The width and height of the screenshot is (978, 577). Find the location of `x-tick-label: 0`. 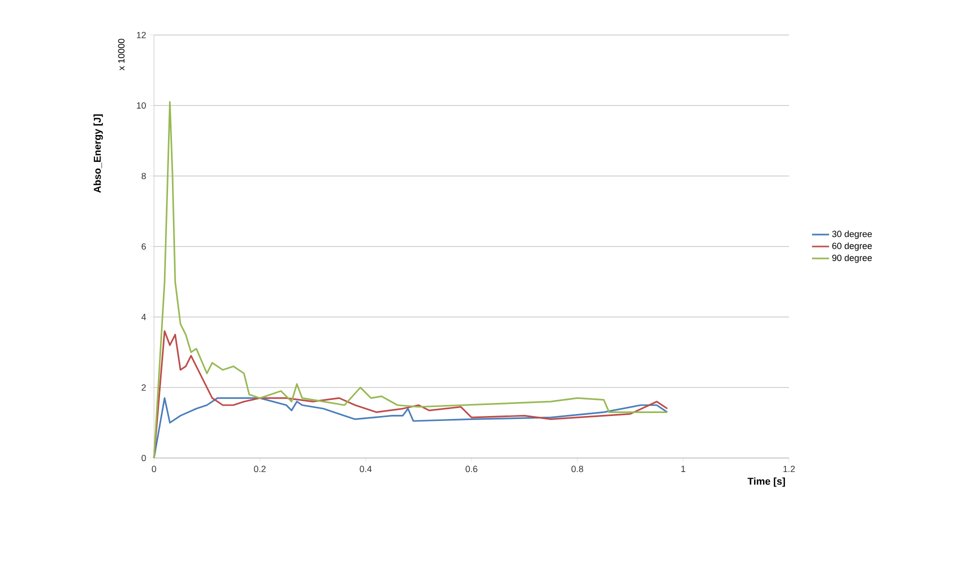

x-tick-label: 0 is located at coordinates (154, 469).